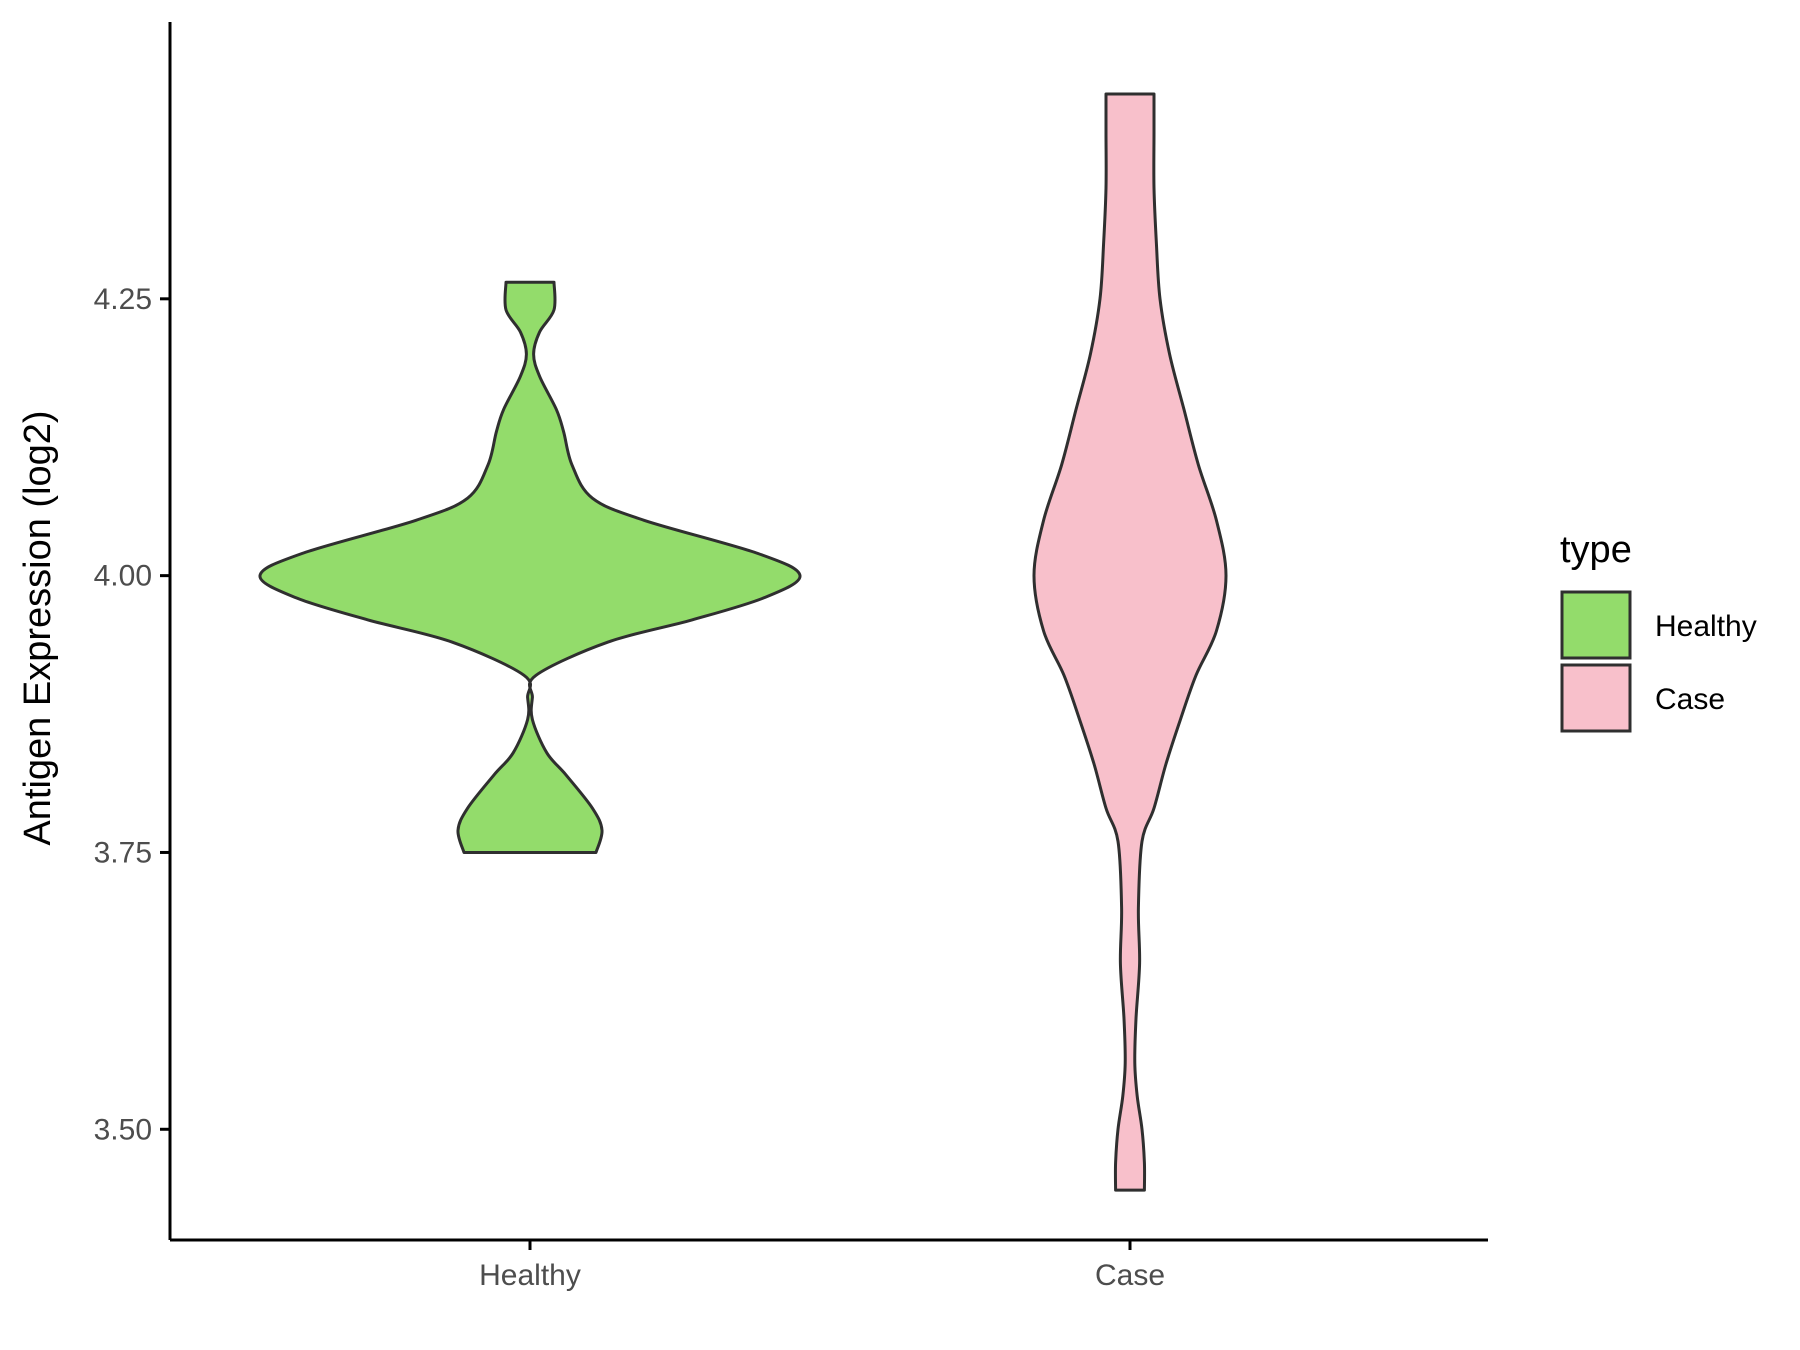 The width and height of the screenshot is (1800, 1350). What do you see at coordinates (1658, 661) in the screenshot?
I see `legend-entries: Healthy Case` at bounding box center [1658, 661].